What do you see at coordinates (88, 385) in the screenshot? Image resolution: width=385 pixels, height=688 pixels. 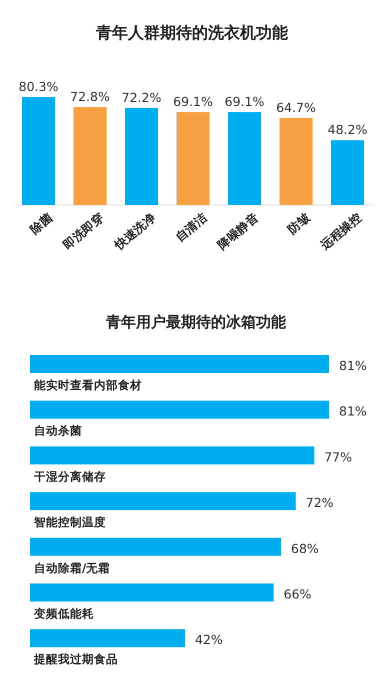 I see `y-tick-label: 能实时查看内部食材` at bounding box center [88, 385].